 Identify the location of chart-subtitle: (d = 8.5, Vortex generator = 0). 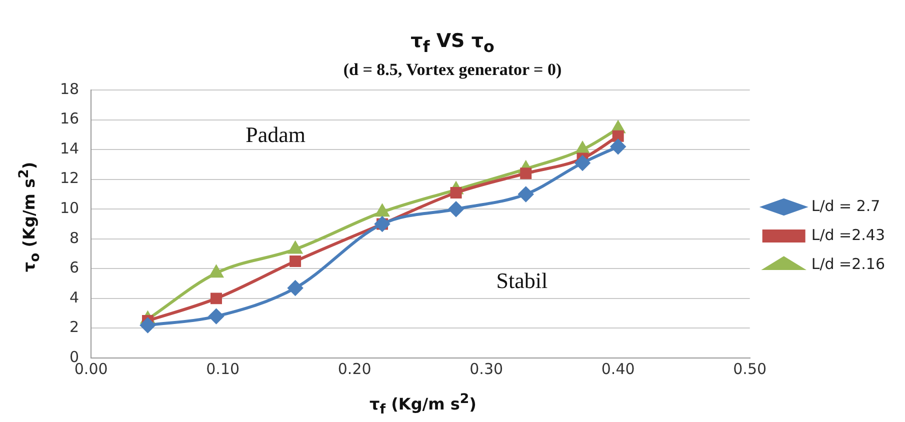
(452, 70).